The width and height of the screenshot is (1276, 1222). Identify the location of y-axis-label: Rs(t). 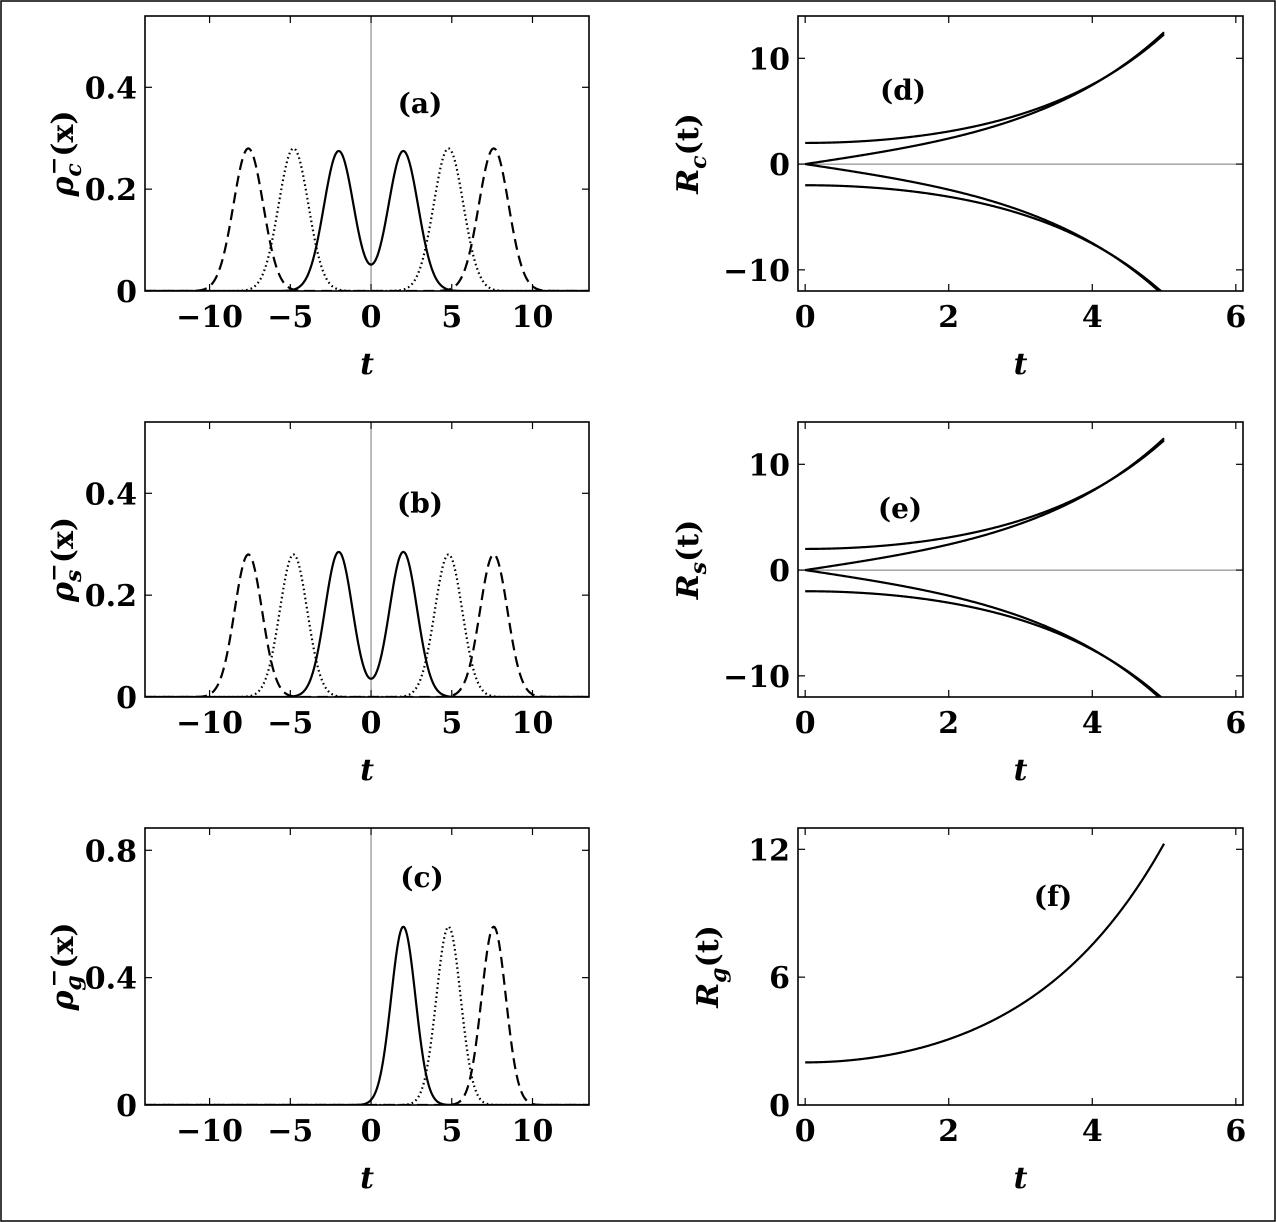
(691, 560).